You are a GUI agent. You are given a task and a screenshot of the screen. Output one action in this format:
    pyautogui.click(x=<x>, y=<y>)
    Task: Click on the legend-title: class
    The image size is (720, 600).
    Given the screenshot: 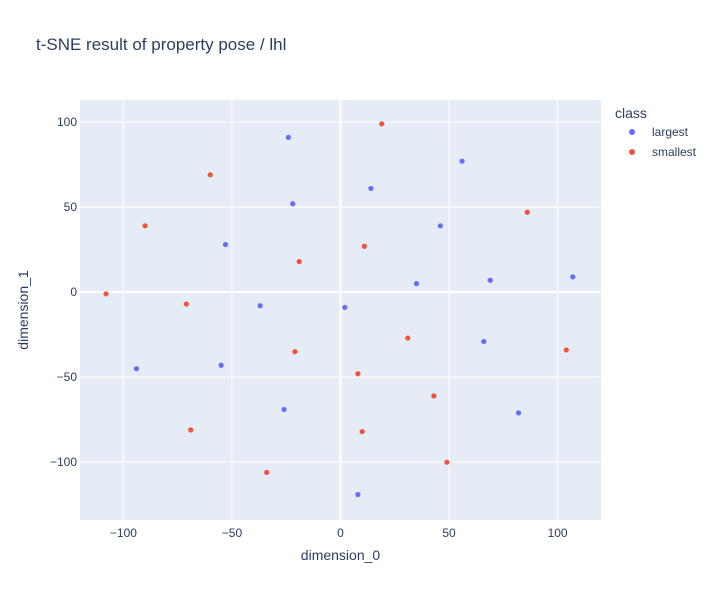 What is the action you would take?
    pyautogui.click(x=631, y=113)
    